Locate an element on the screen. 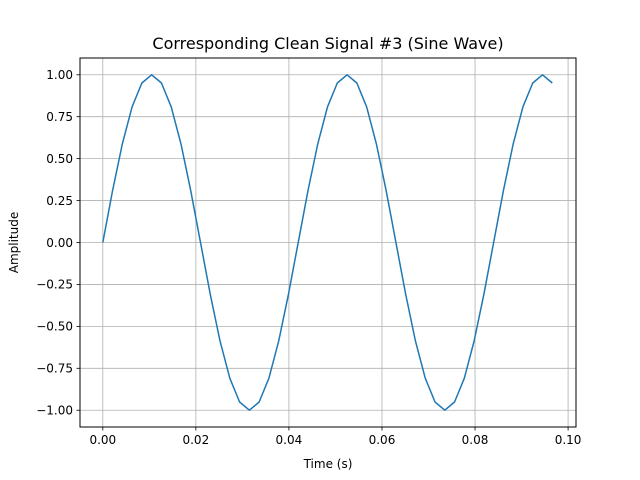 The height and width of the screenshot is (480, 640). y-tick-label: 1.00 is located at coordinates (59, 75).